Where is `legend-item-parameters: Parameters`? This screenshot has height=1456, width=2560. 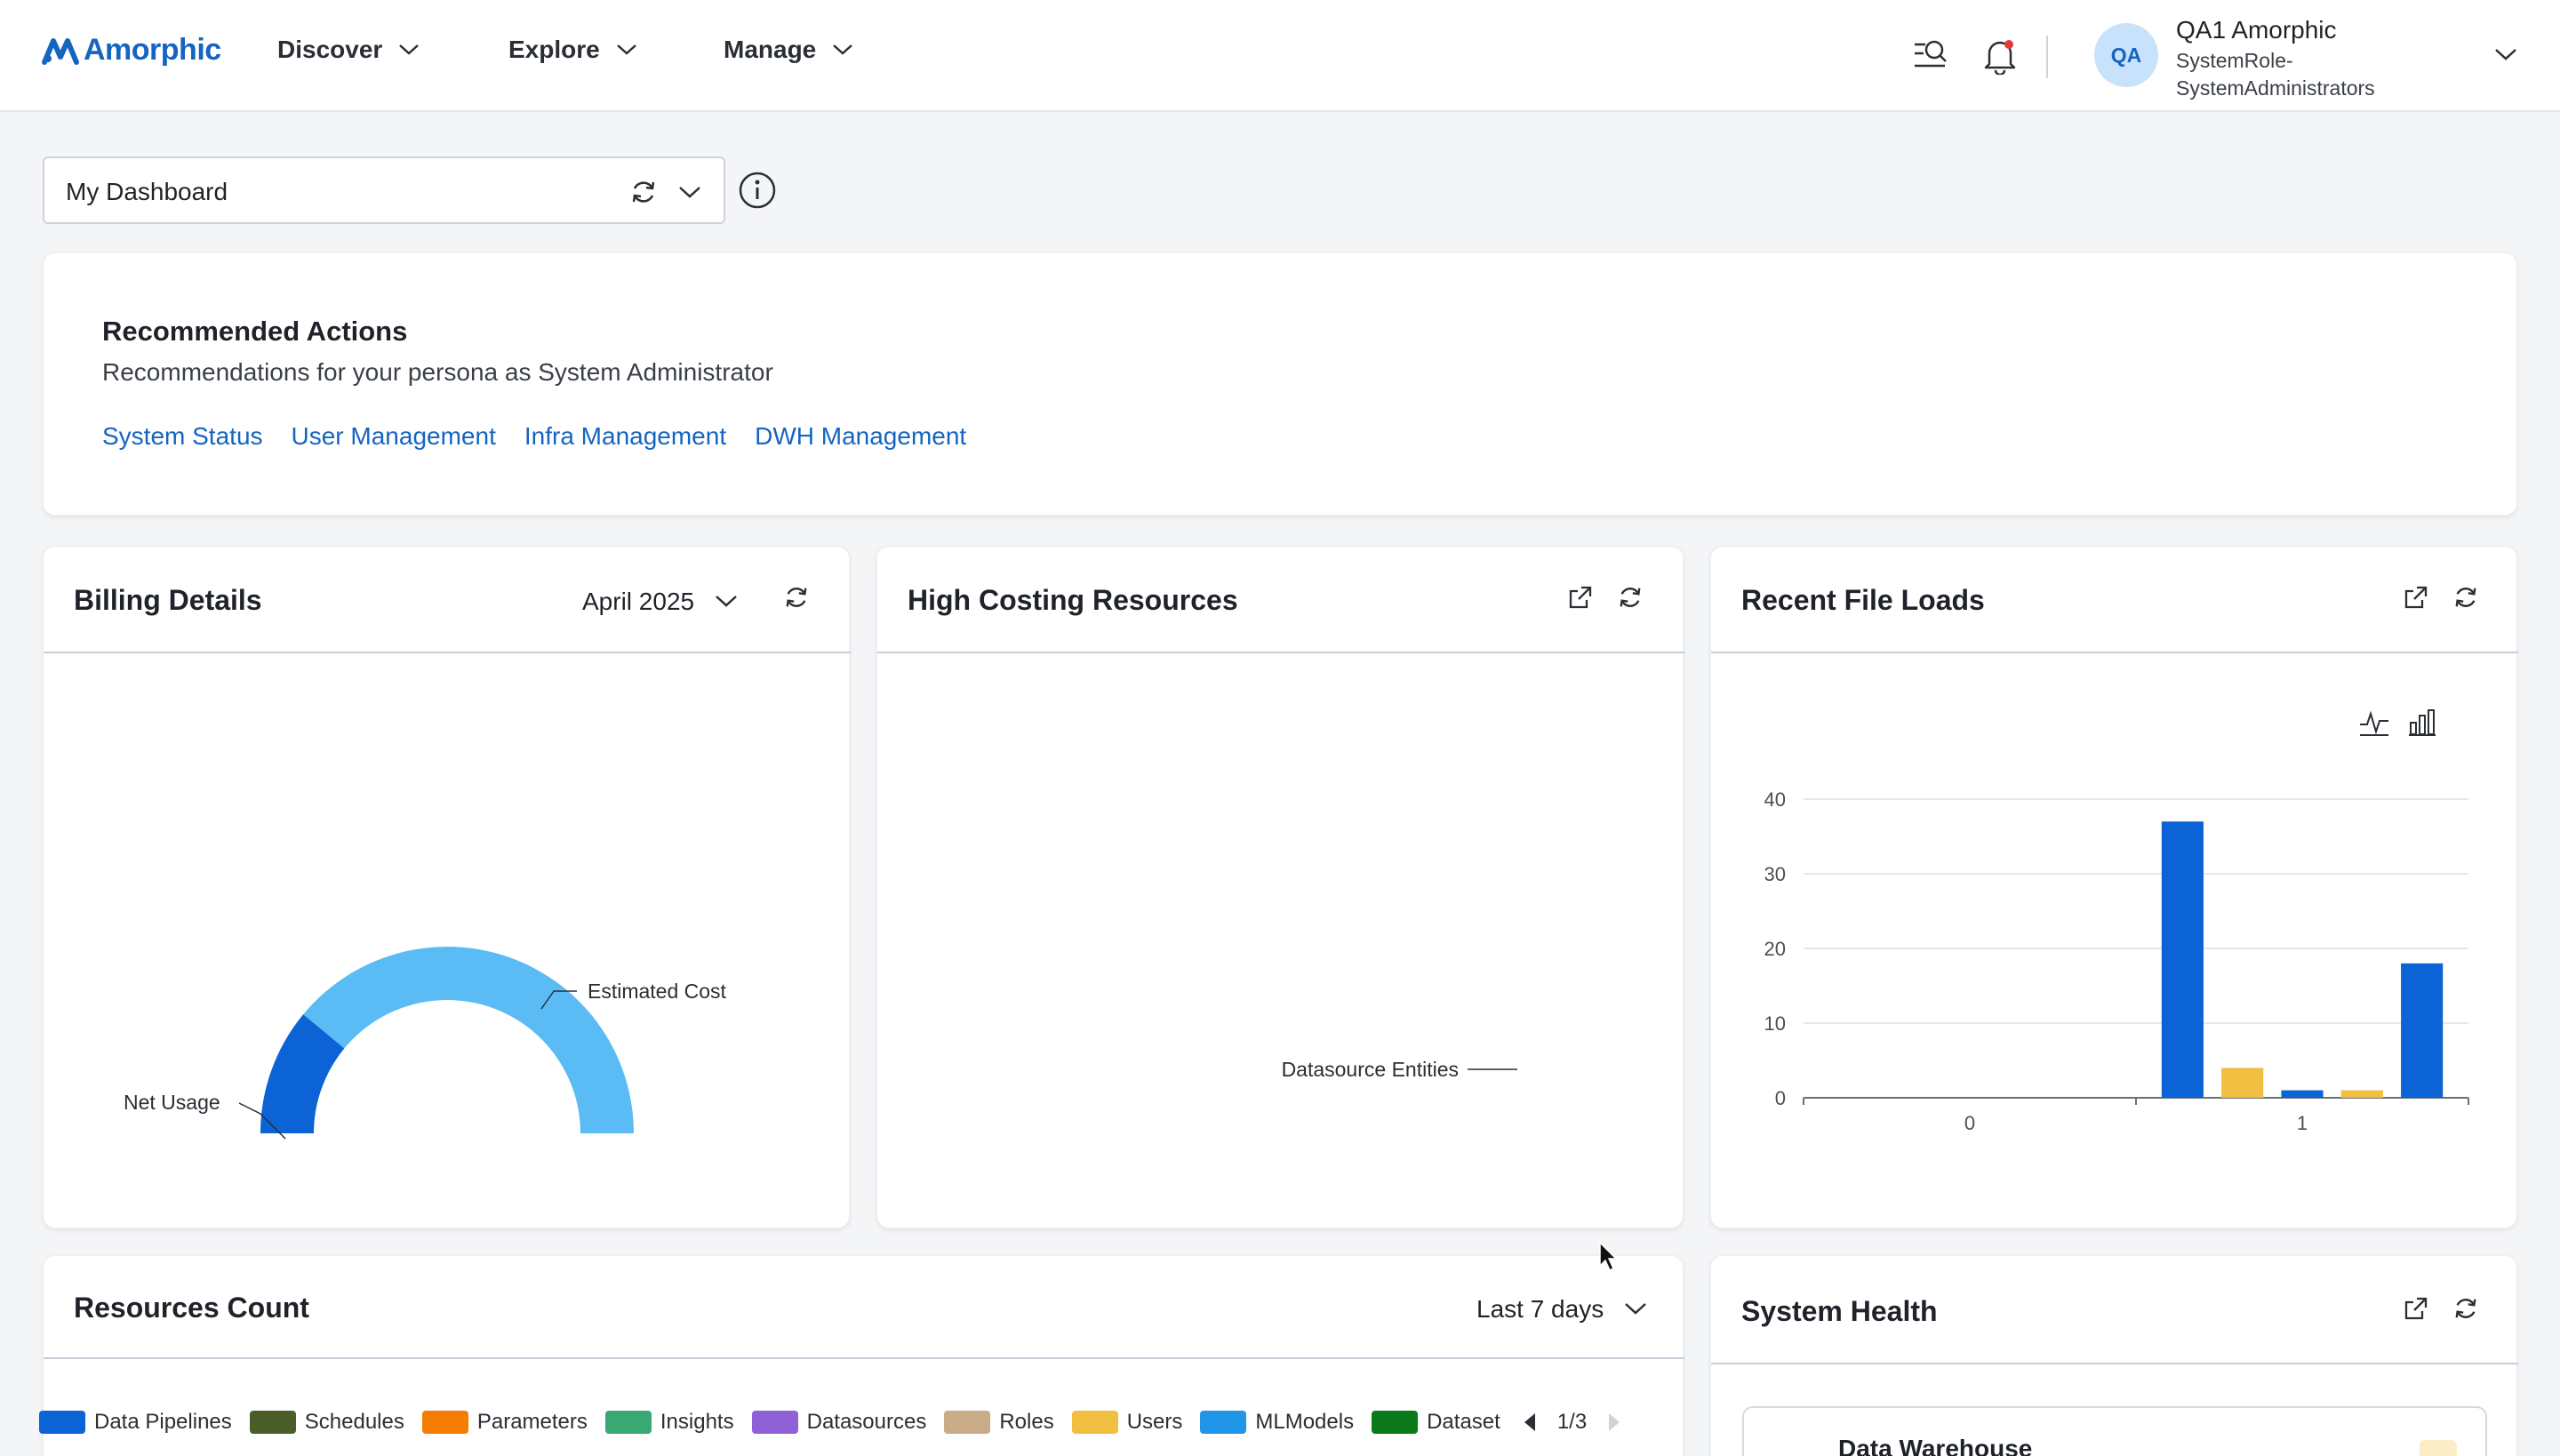 legend-item-parameters: Parameters is located at coordinates (504, 1422).